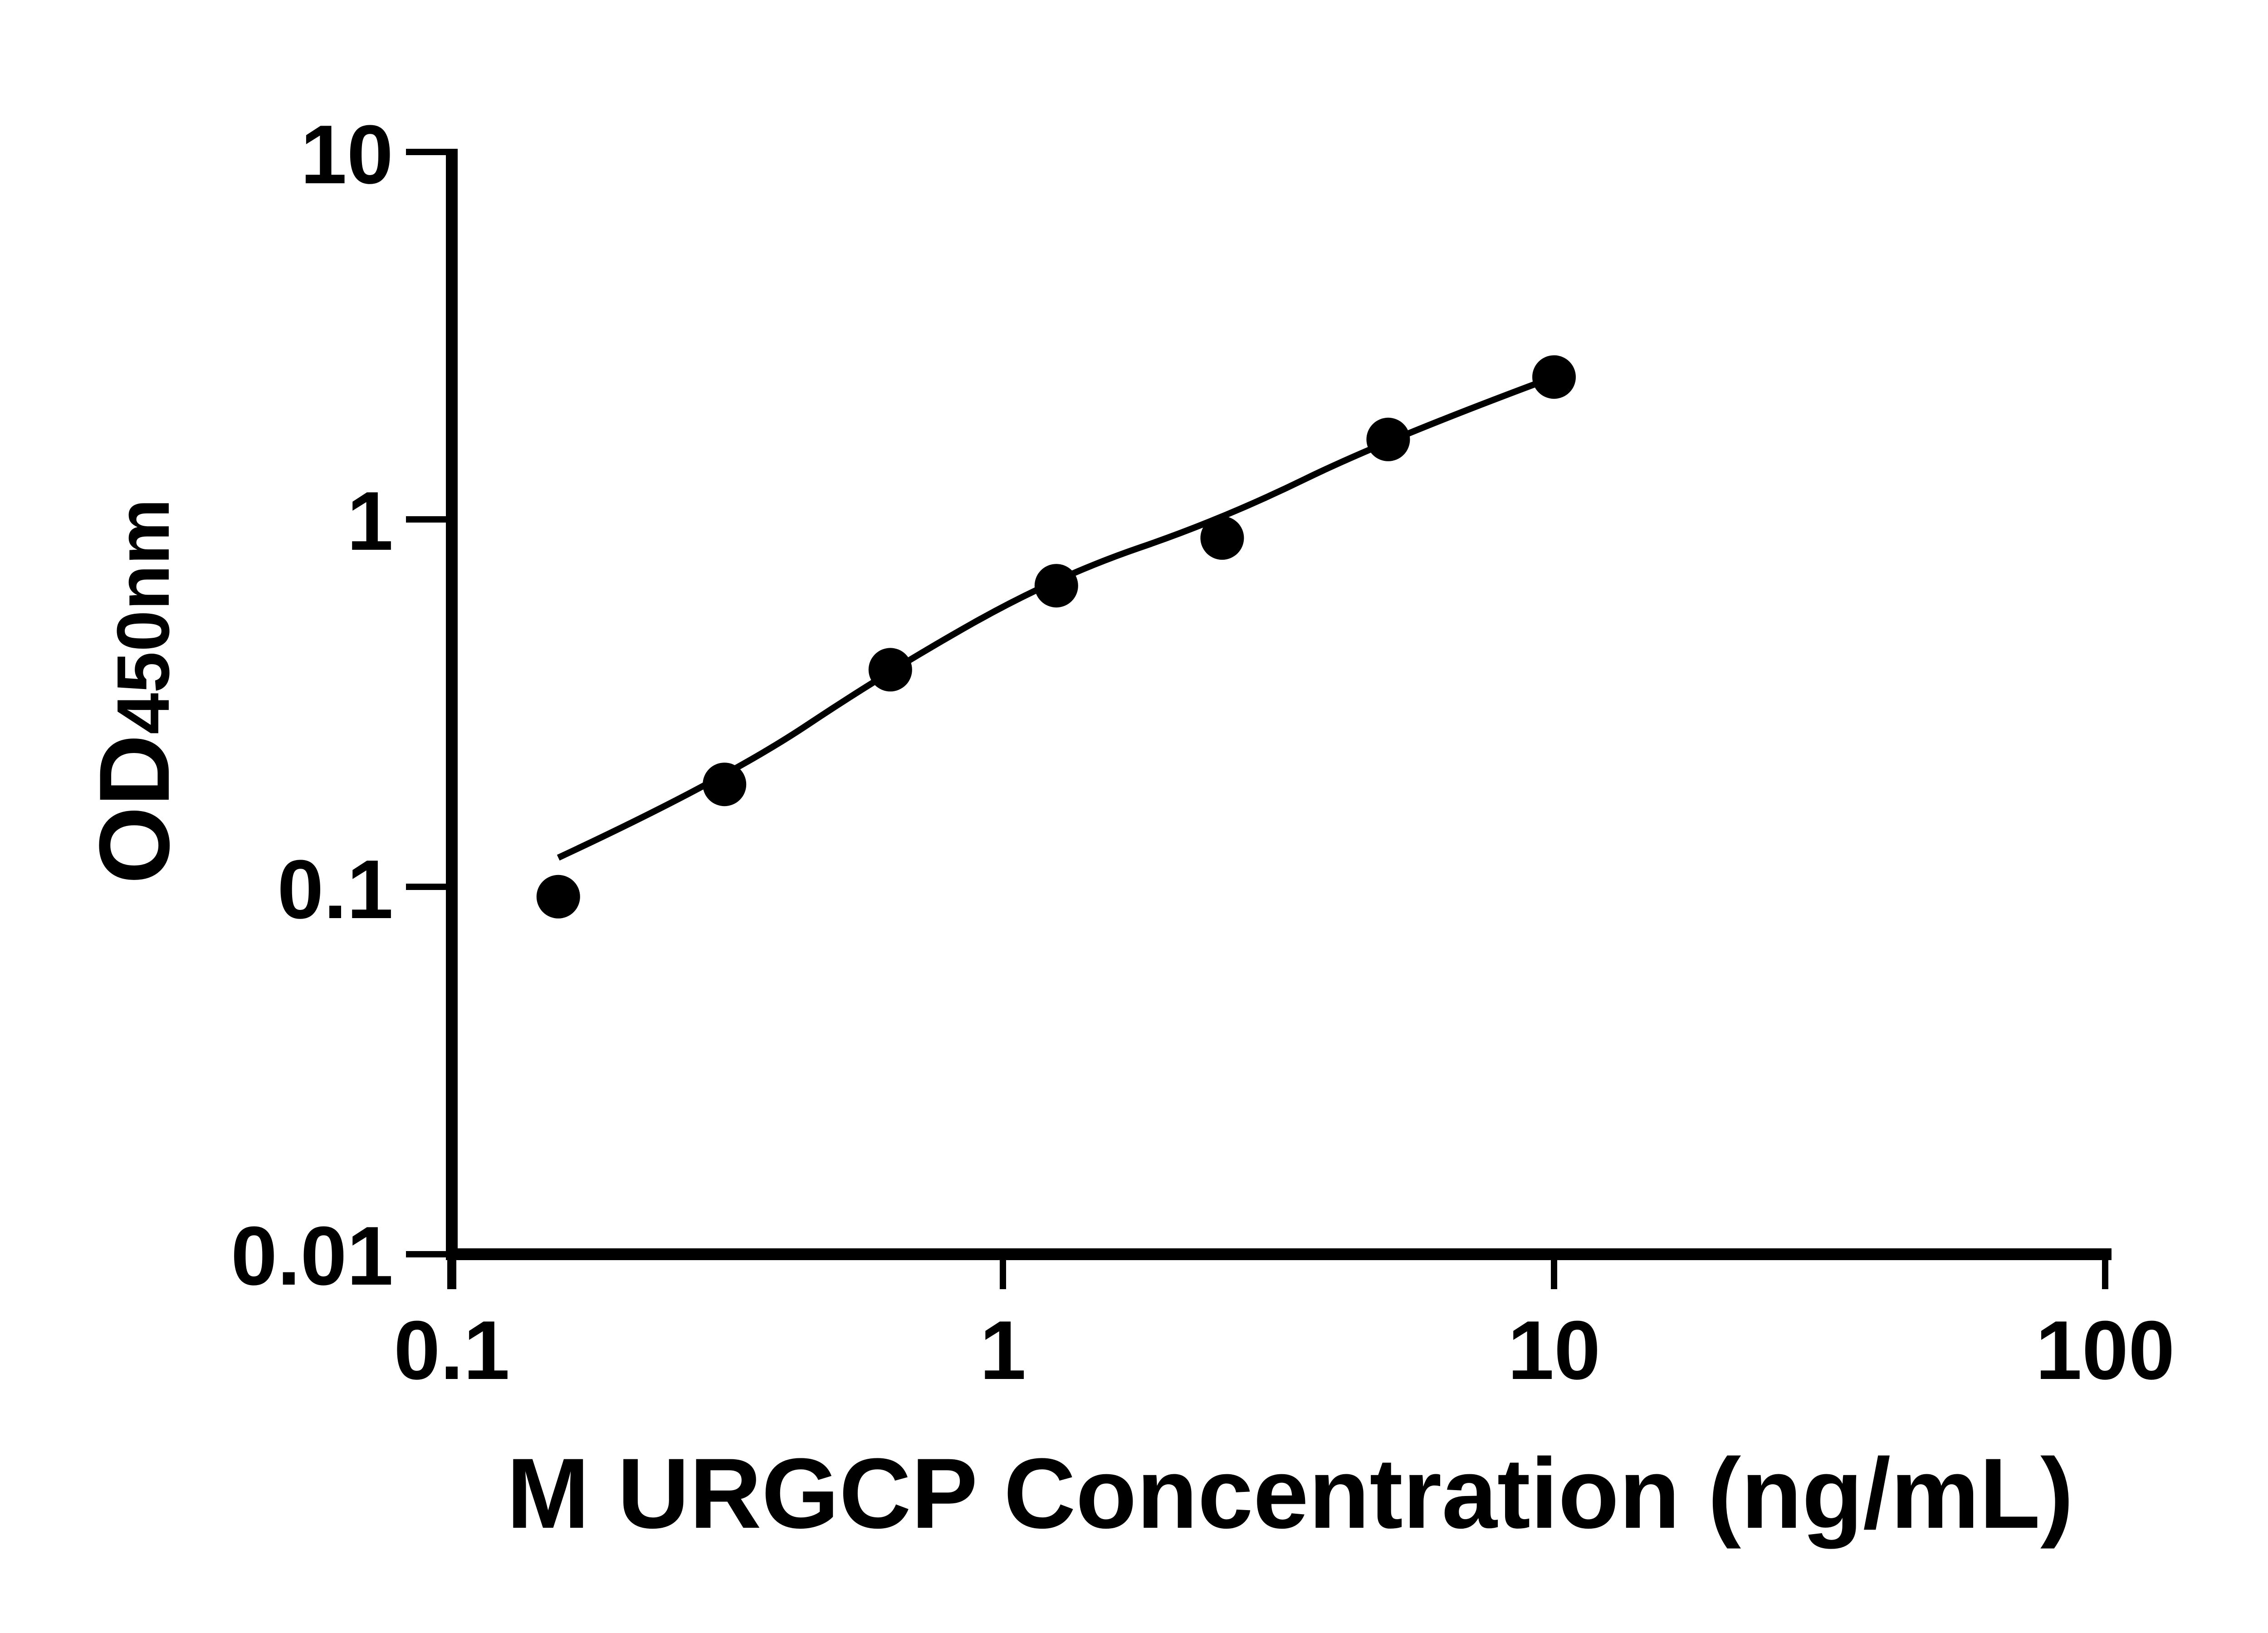  Describe the element at coordinates (370, 521) in the screenshot. I see `y-tick-label: 1` at that location.